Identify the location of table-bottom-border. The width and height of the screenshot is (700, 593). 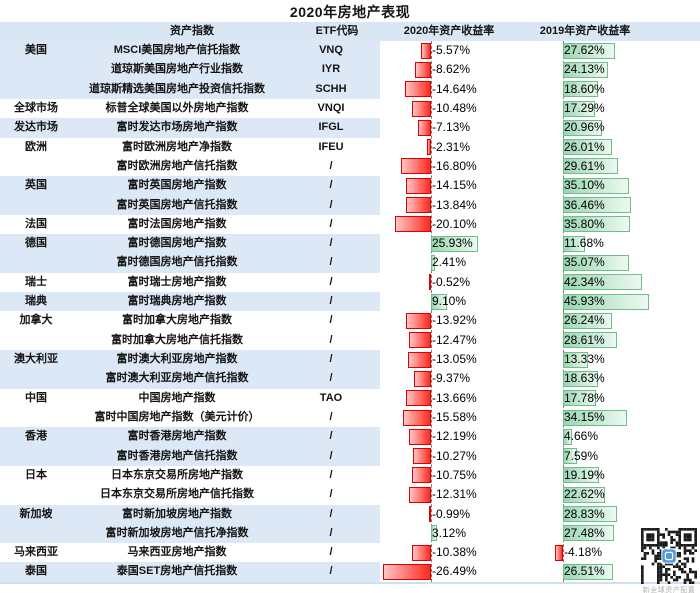
(350, 583).